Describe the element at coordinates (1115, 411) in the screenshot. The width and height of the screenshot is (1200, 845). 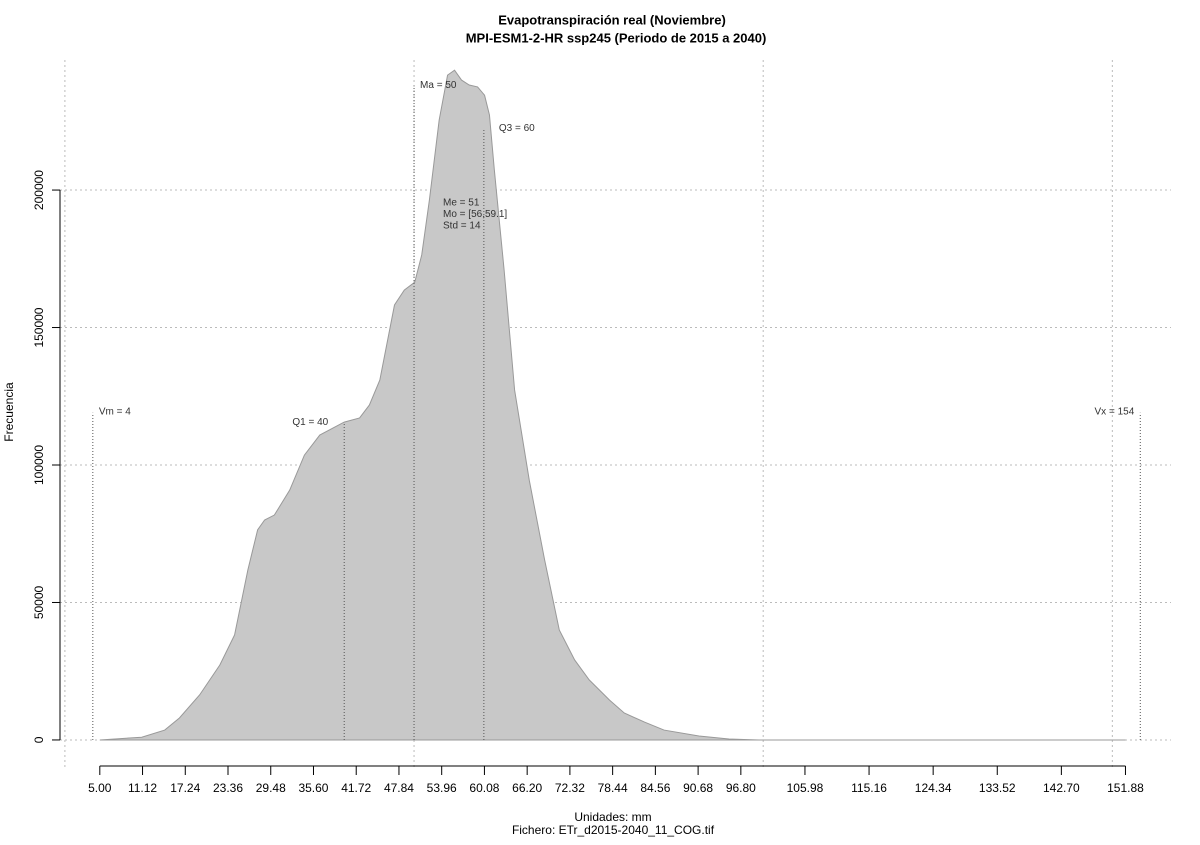
I see `marker-label: Vx = 154` at that location.